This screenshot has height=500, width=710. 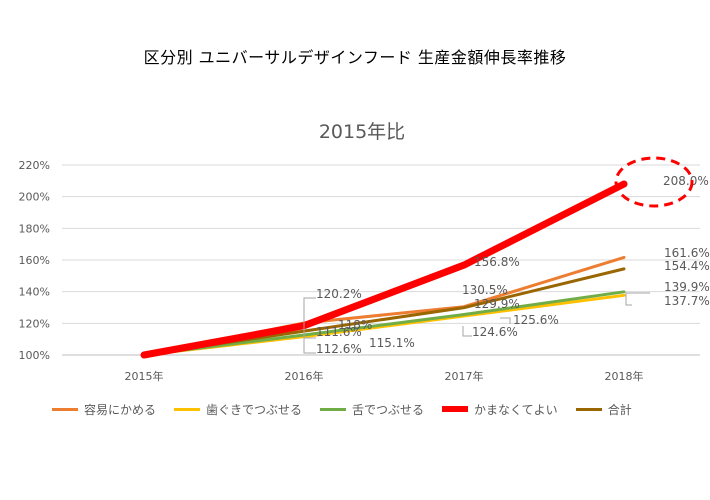 I want to click on legend-label: かまなくてよい, so click(x=516, y=409).